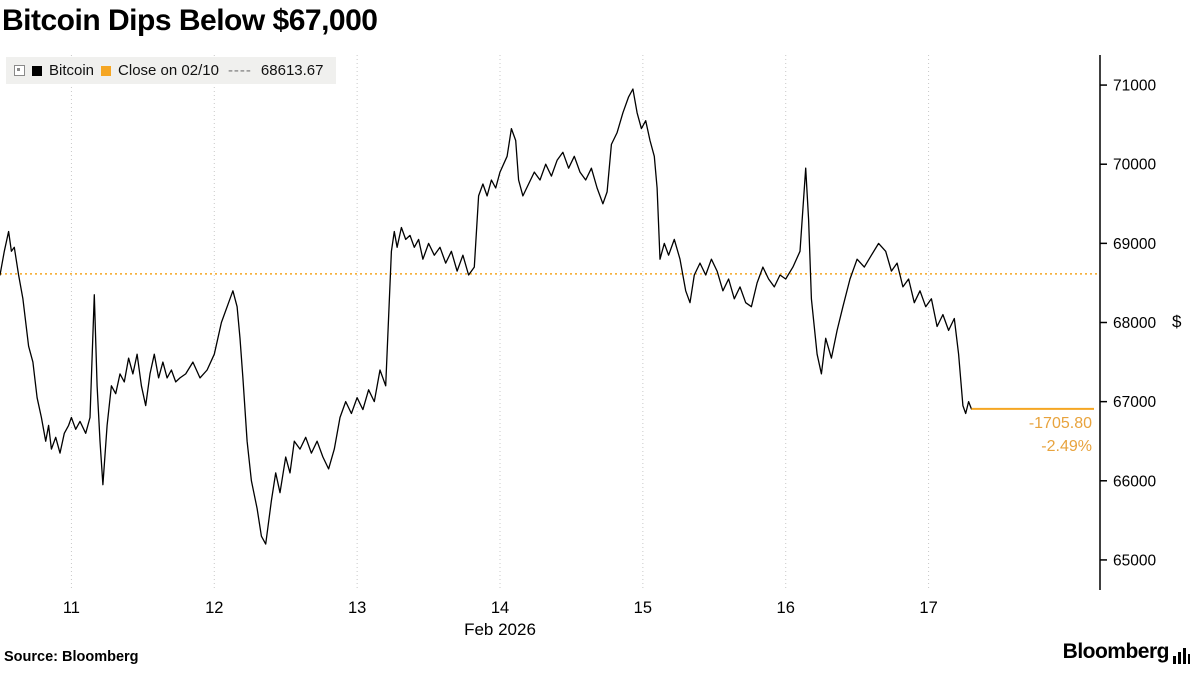  Describe the element at coordinates (500, 608) in the screenshot. I see `x-tick-label-14: 14` at that location.